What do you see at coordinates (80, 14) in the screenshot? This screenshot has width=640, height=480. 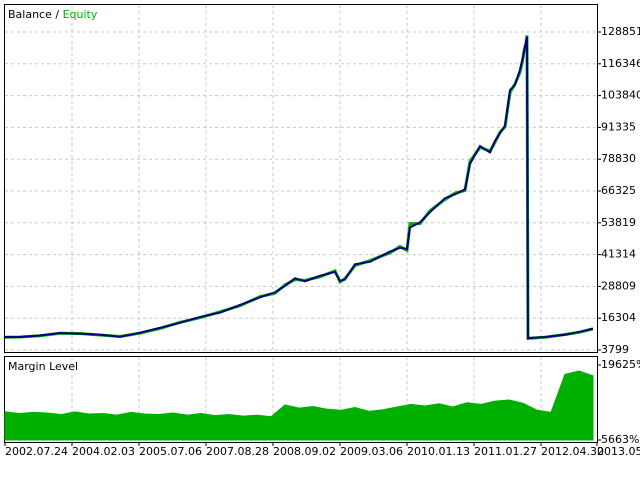 I see `legend-equity: Equity` at bounding box center [80, 14].